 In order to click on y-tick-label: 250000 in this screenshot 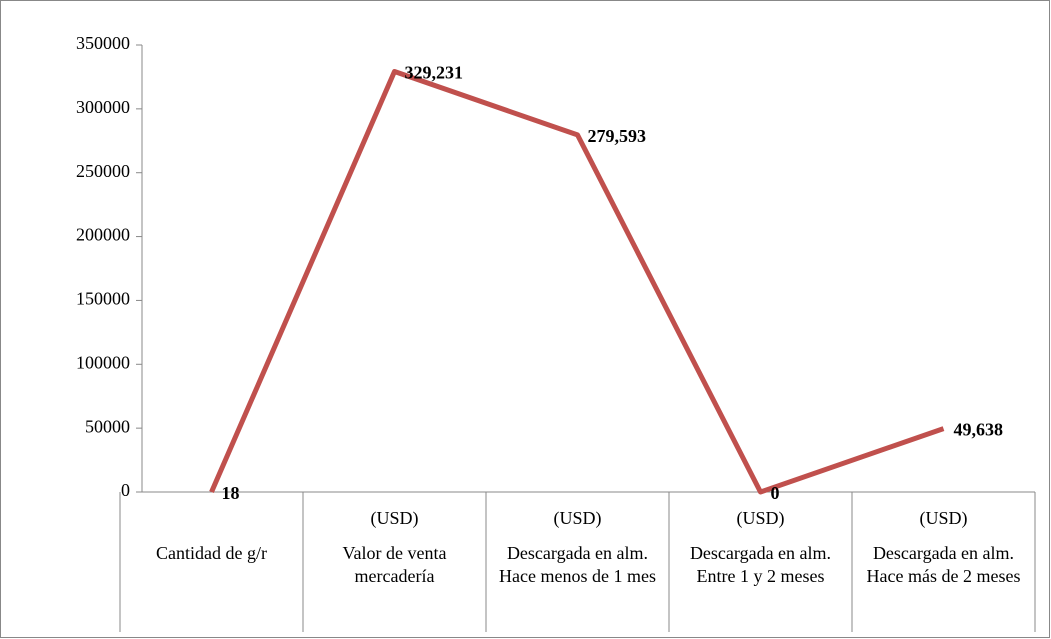, I will do `click(103, 171)`.